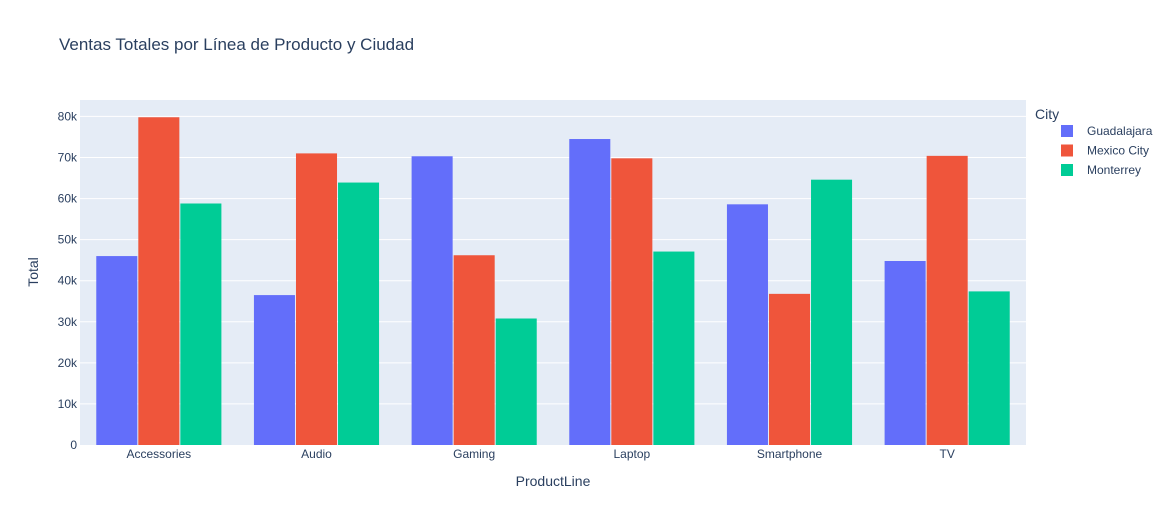 The image size is (1176, 525). What do you see at coordinates (68, 363) in the screenshot?
I see `y-tick-label: 20k` at bounding box center [68, 363].